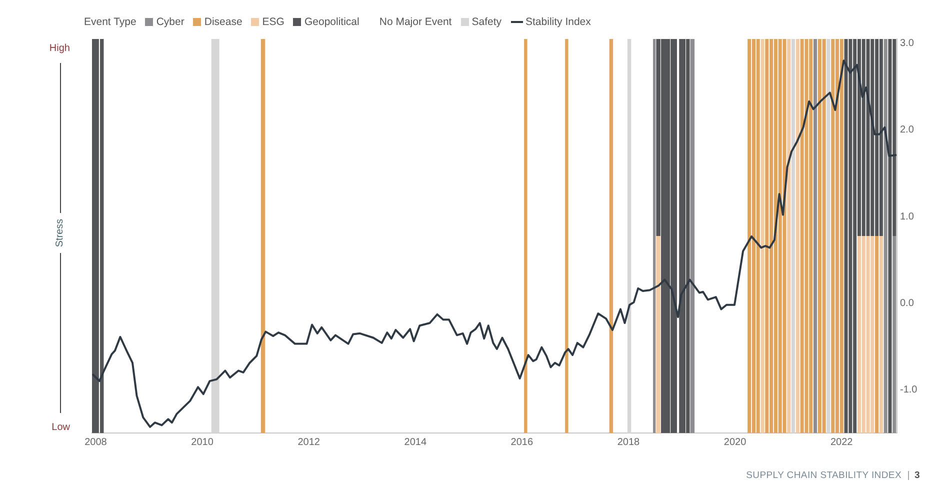 The height and width of the screenshot is (490, 936). Describe the element at coordinates (917, 475) in the screenshot. I see `text: 3` at that location.